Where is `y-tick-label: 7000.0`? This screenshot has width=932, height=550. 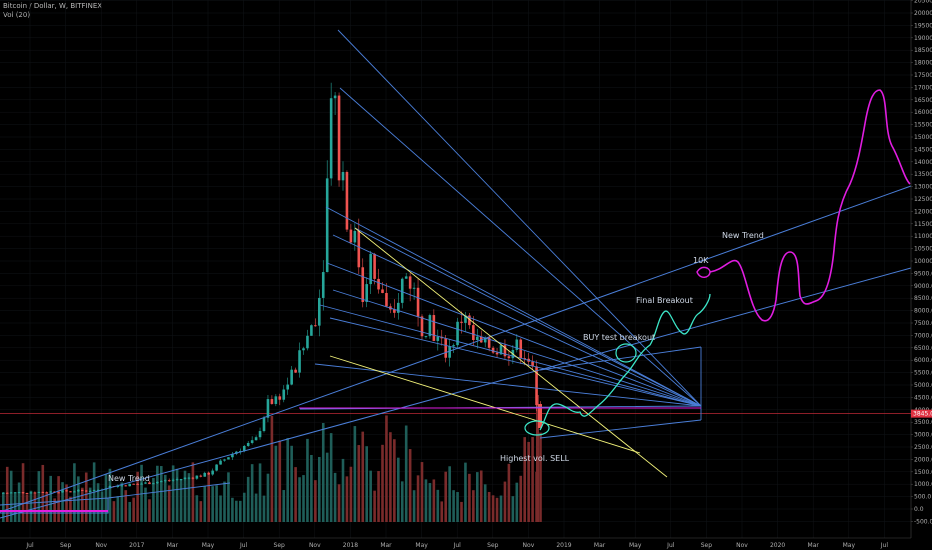 y-tick-label: 7000.0 is located at coordinates (923, 335).